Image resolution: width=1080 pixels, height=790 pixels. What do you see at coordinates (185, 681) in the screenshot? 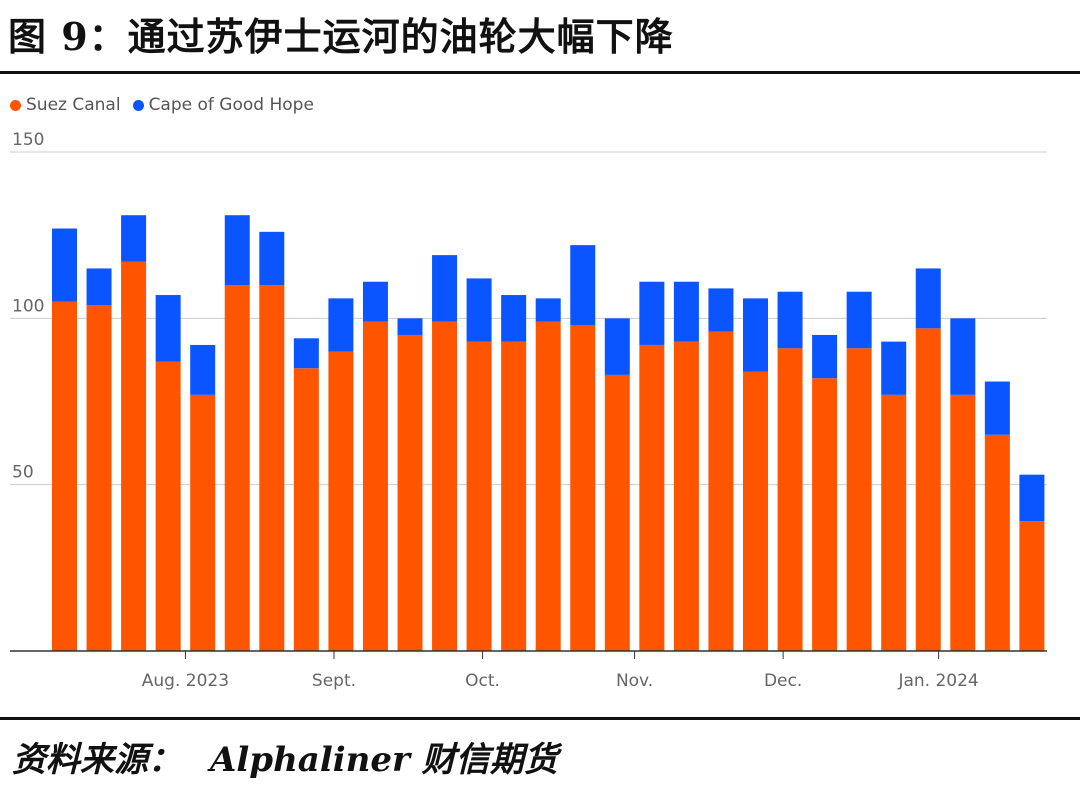
I see `x-tick-label: Aug. 2023` at bounding box center [185, 681].